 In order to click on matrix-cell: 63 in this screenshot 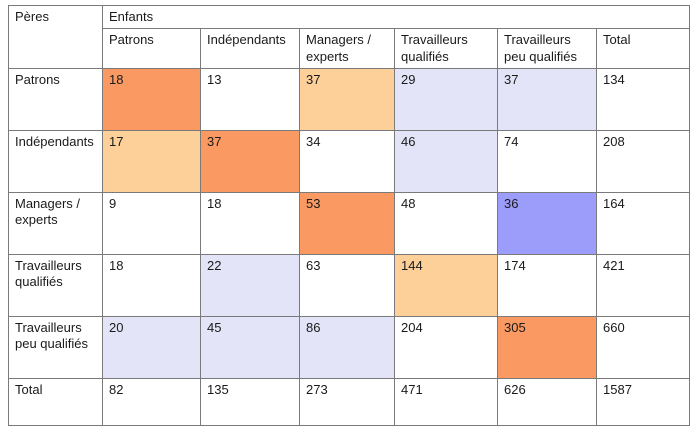, I will do `click(347, 285)`.